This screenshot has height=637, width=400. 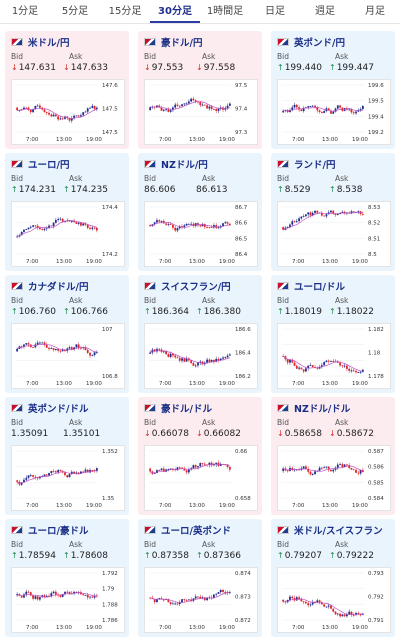 What do you see at coordinates (68, 356) in the screenshot?
I see `mini-chart: 107 106.8 7:00 13:00 19:00` at bounding box center [68, 356].